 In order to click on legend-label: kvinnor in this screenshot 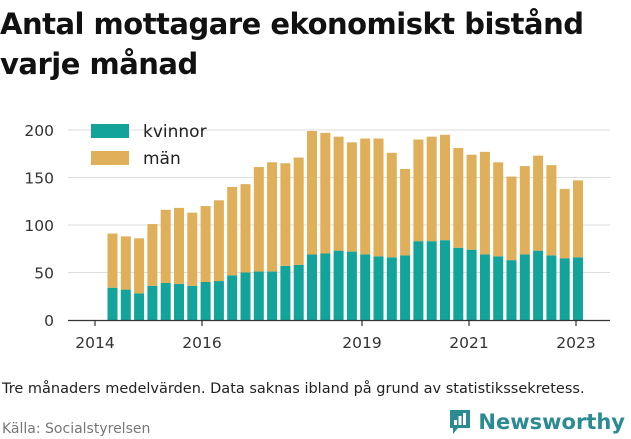, I will do `click(175, 132)`.